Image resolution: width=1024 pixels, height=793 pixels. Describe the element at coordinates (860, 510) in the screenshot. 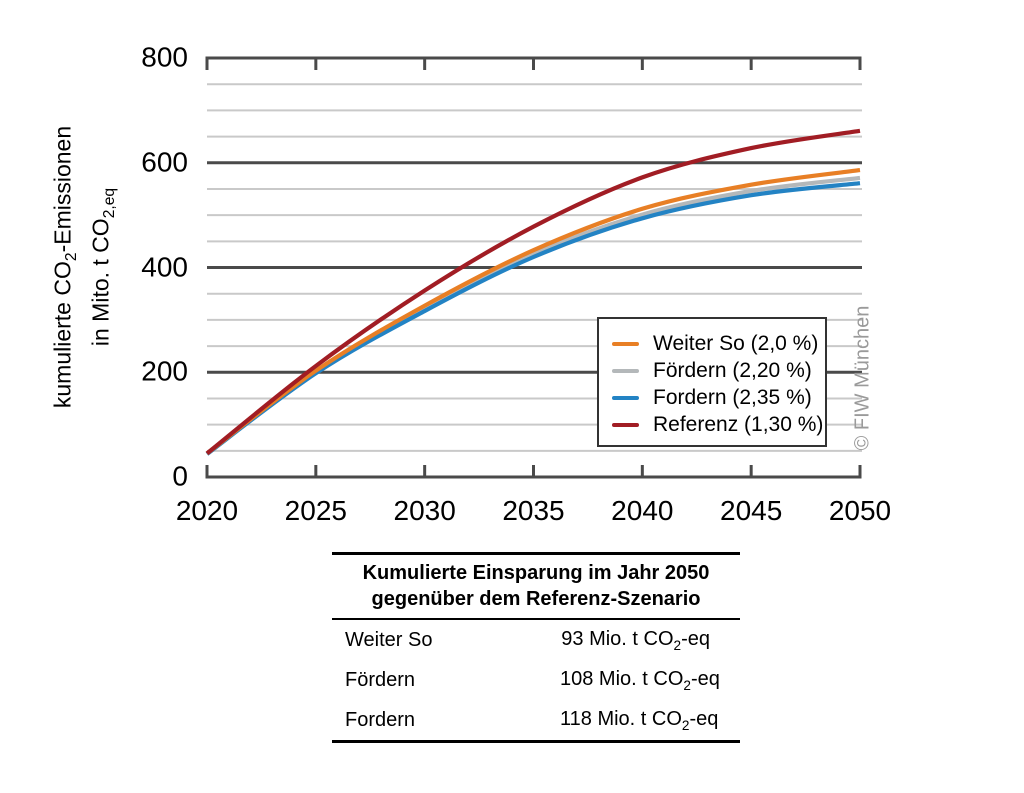

I see `x-axis-tick-label: 2050` at that location.